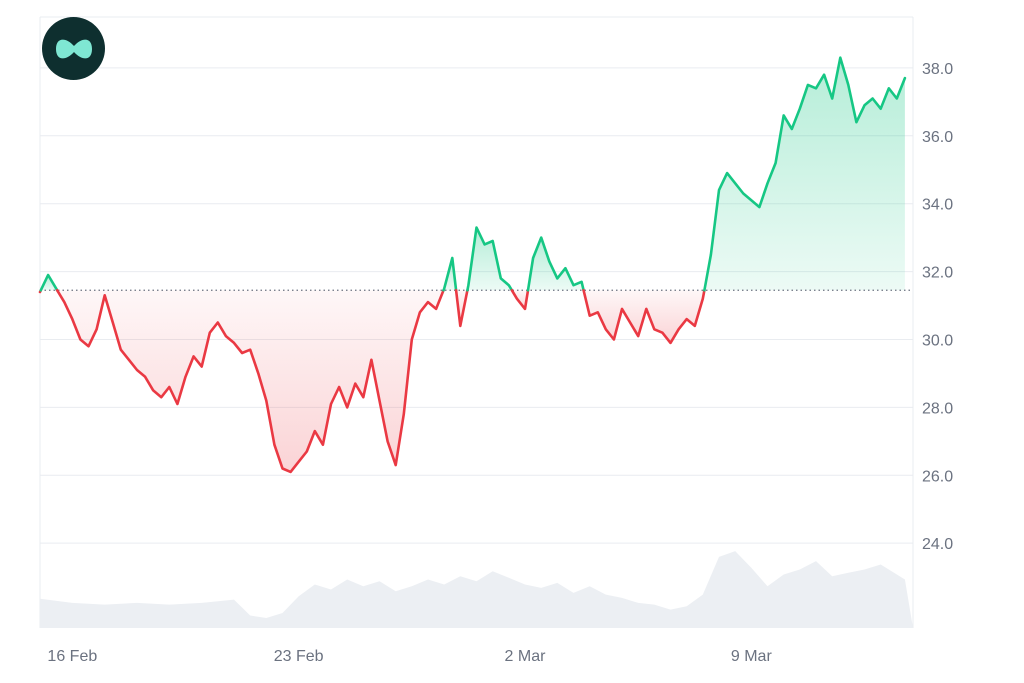 The width and height of the screenshot is (1024, 683). What do you see at coordinates (299, 656) in the screenshot?
I see `x-tick-label: 23 Feb` at bounding box center [299, 656].